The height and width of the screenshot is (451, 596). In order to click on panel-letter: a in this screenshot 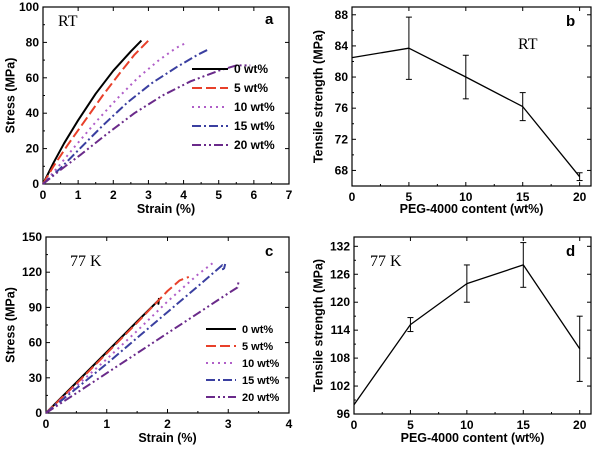, I will do `click(269, 19)`.